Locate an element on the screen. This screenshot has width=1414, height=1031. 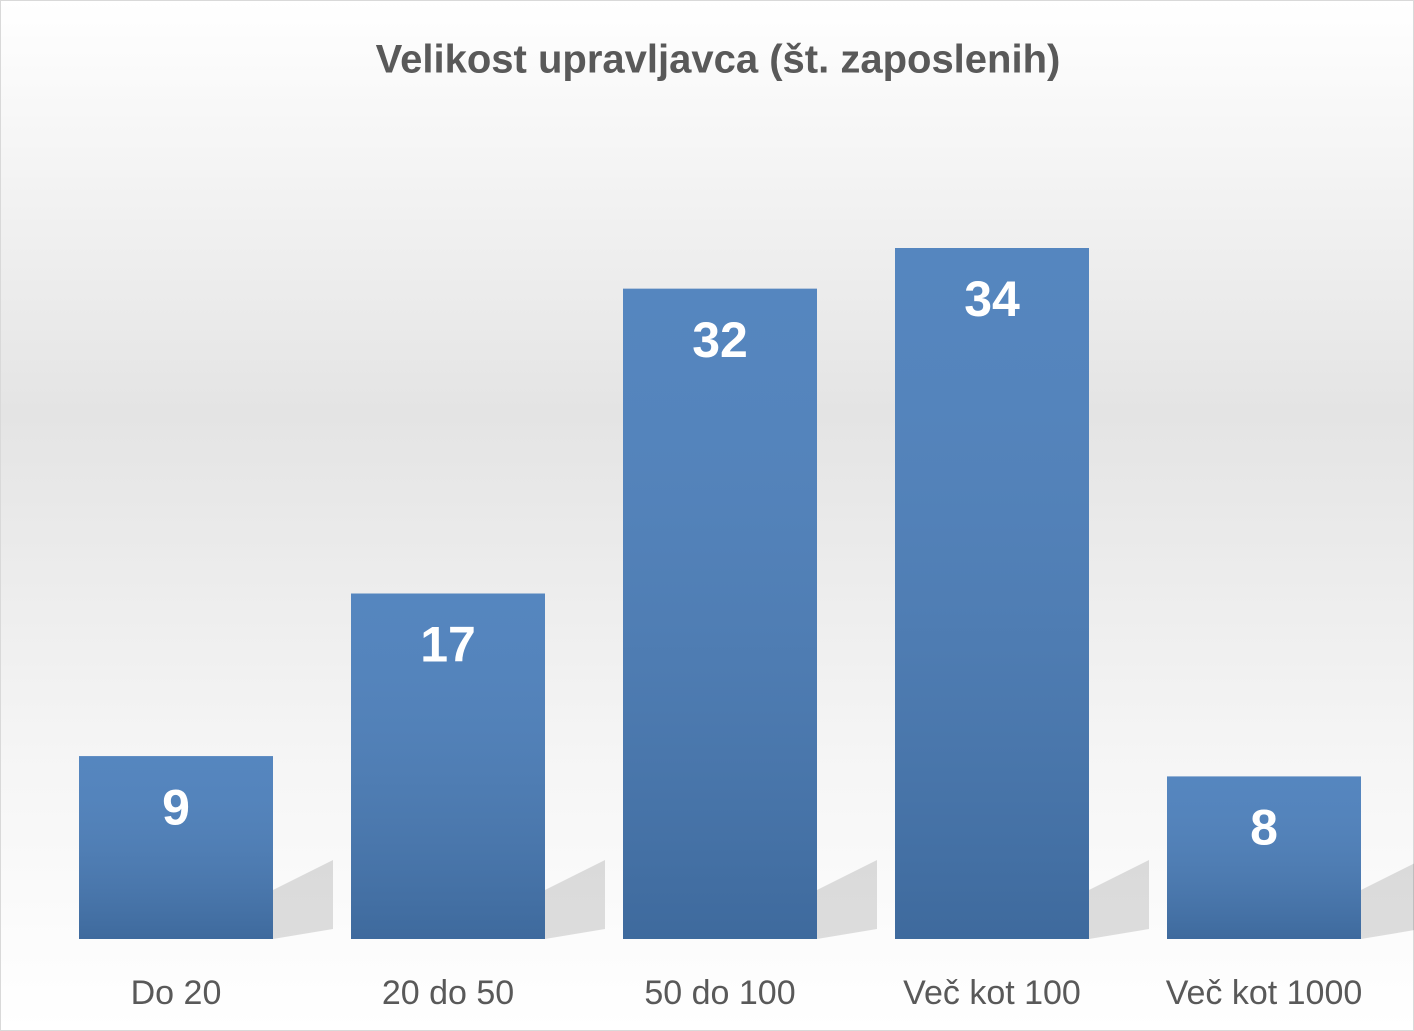
data-label: 32 is located at coordinates (720, 340).